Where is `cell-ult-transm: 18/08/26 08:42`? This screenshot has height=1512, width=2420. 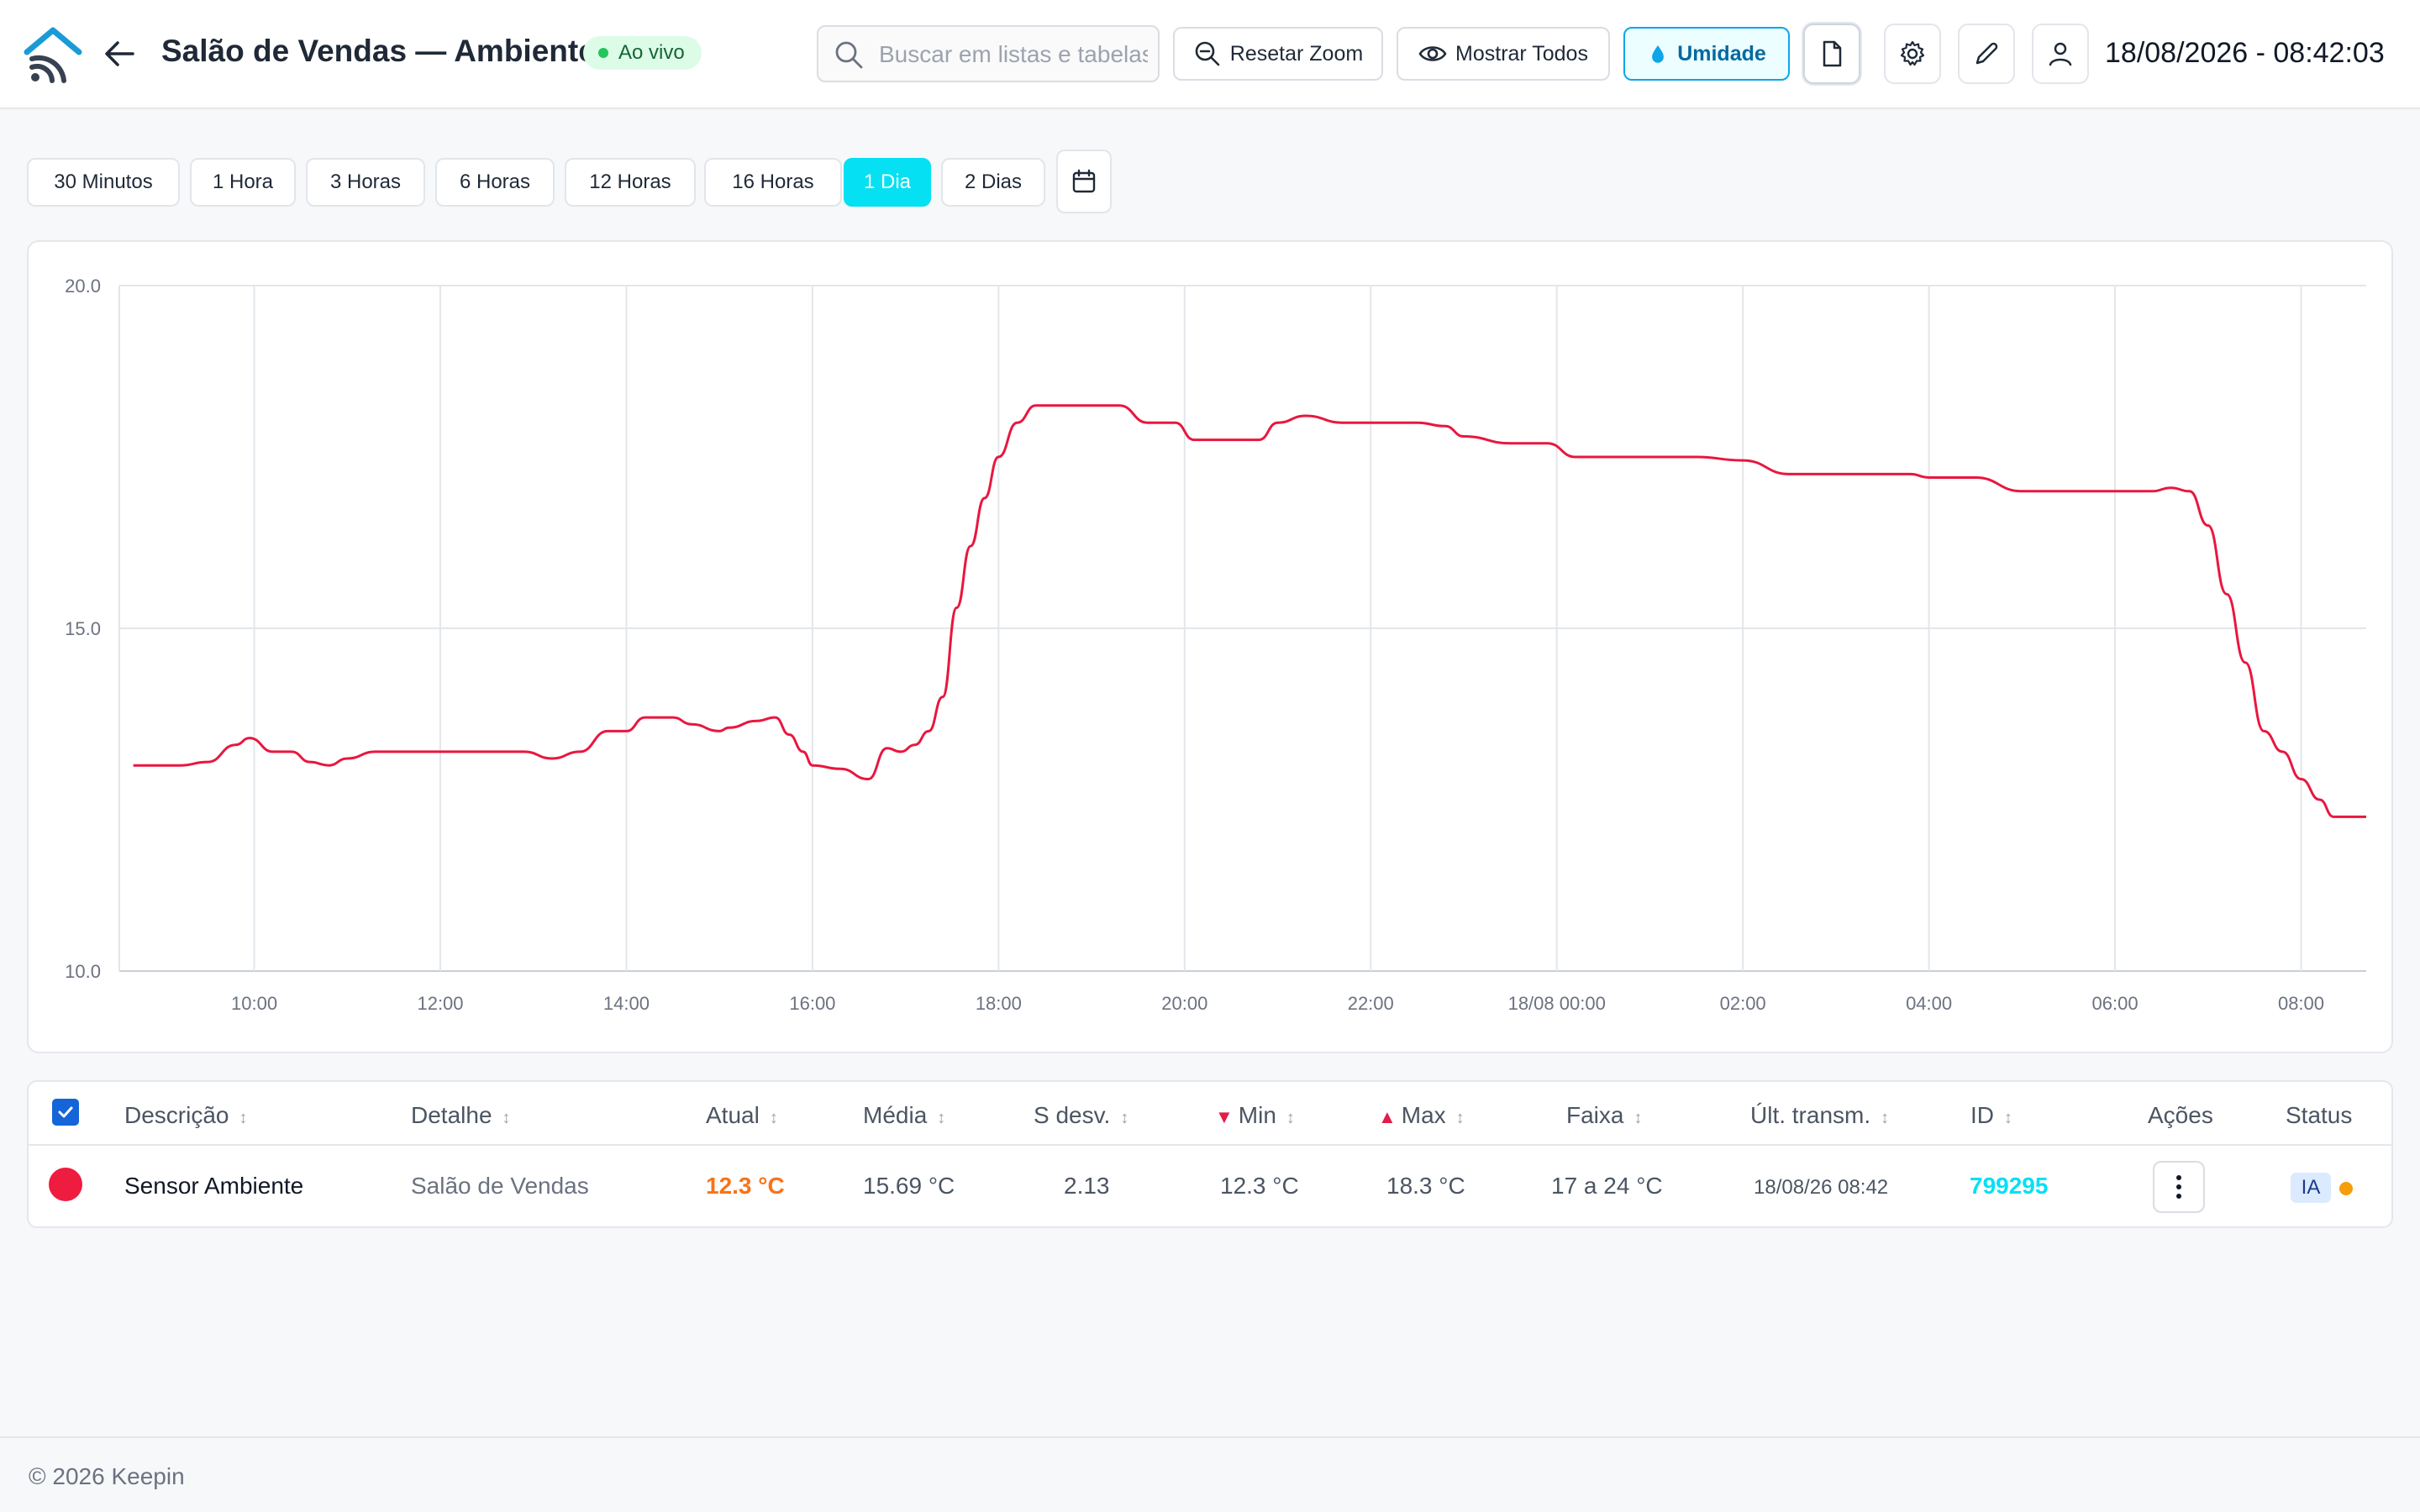 cell-ult-transm: 18/08/26 08:42 is located at coordinates (1821, 1187).